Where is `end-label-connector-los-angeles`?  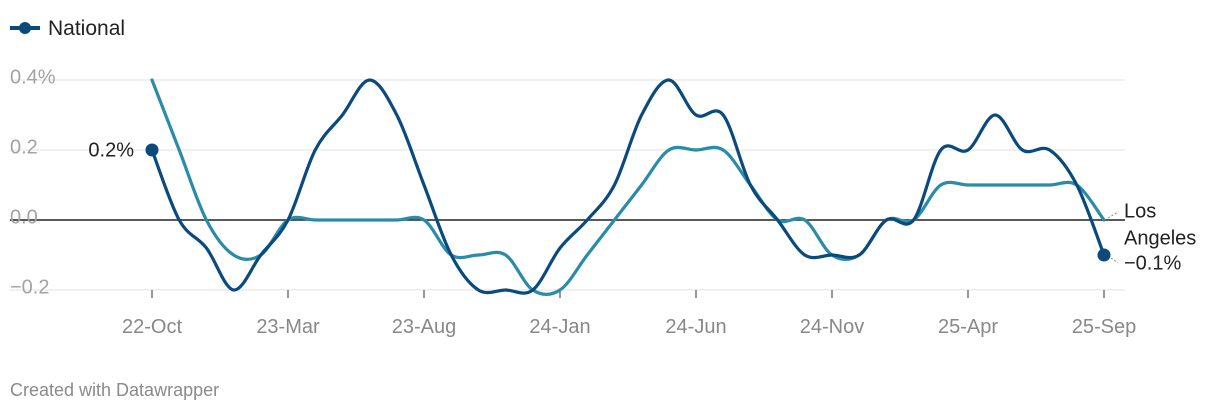 end-label-connector-los-angeles is located at coordinates (1113, 215).